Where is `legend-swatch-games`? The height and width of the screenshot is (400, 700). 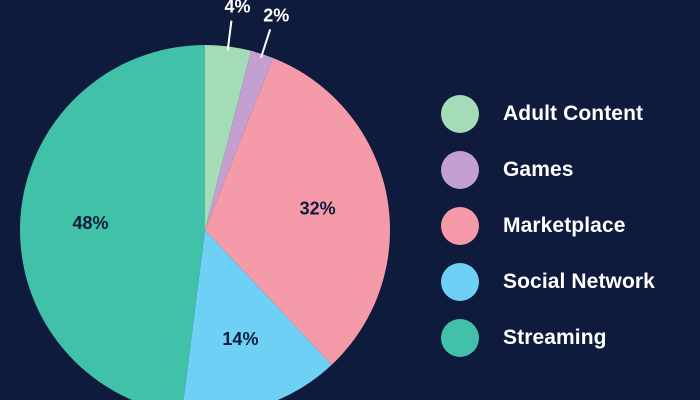
legend-swatch-games is located at coordinates (460, 170).